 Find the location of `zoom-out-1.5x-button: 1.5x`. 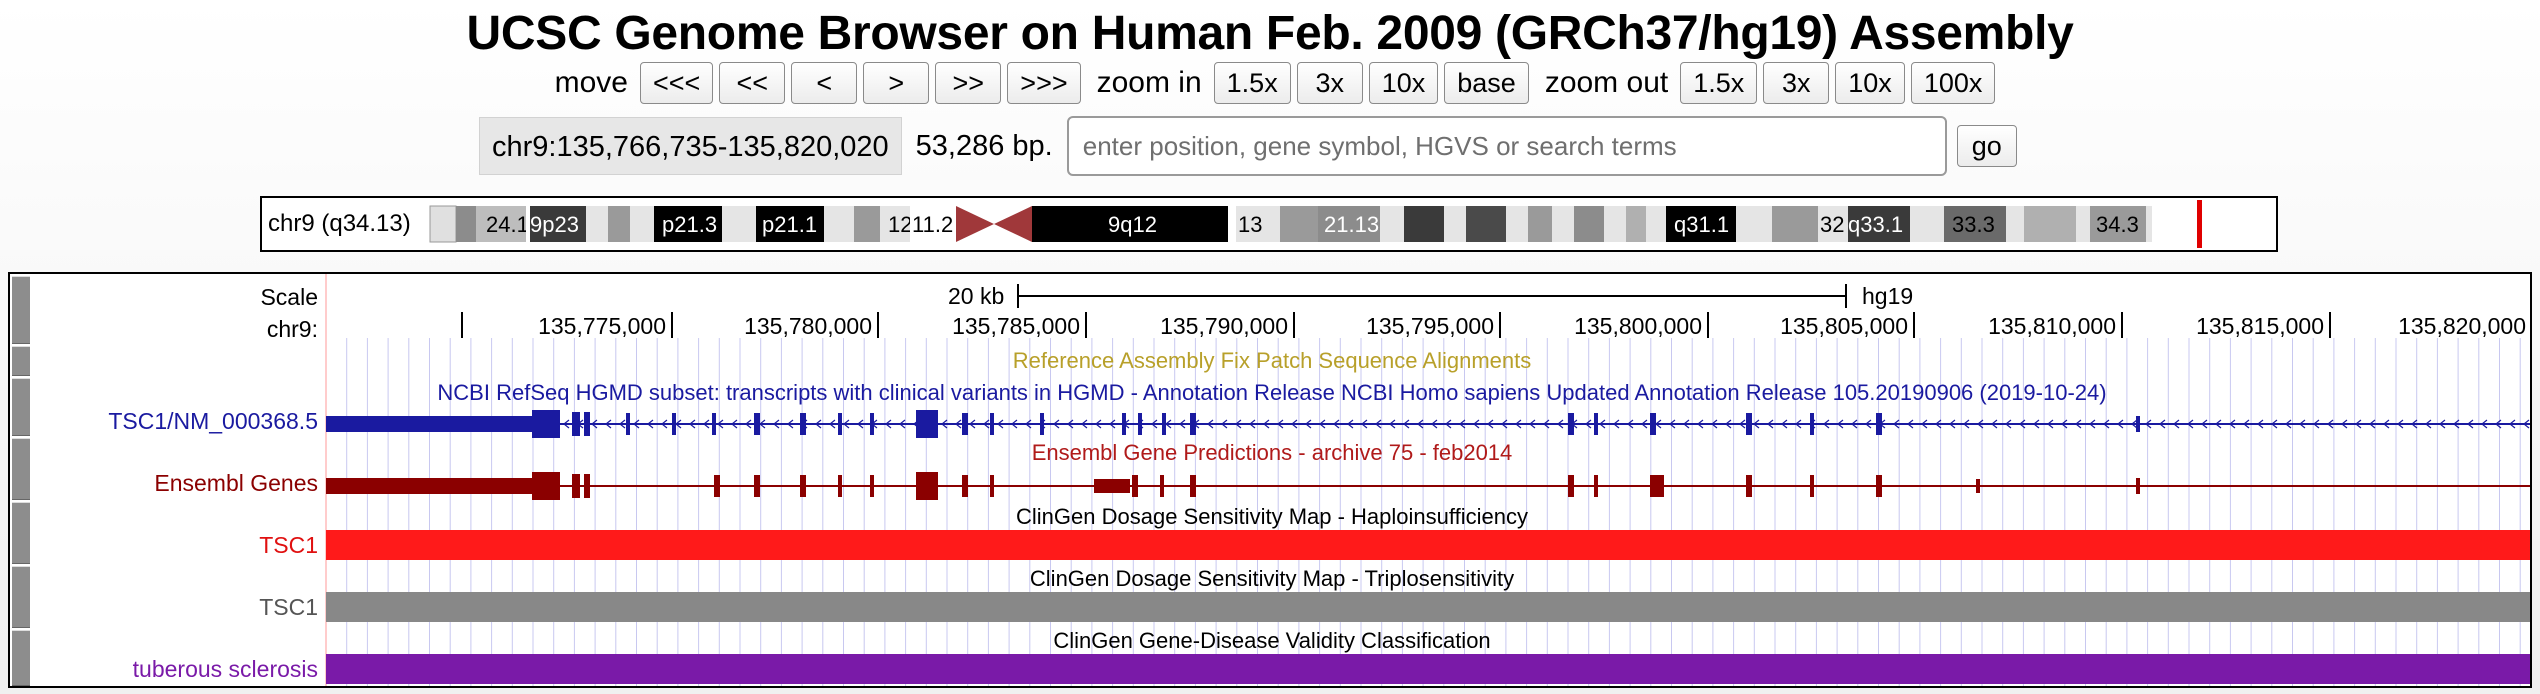

zoom-out-1.5x-button: 1.5x is located at coordinates (1719, 83).